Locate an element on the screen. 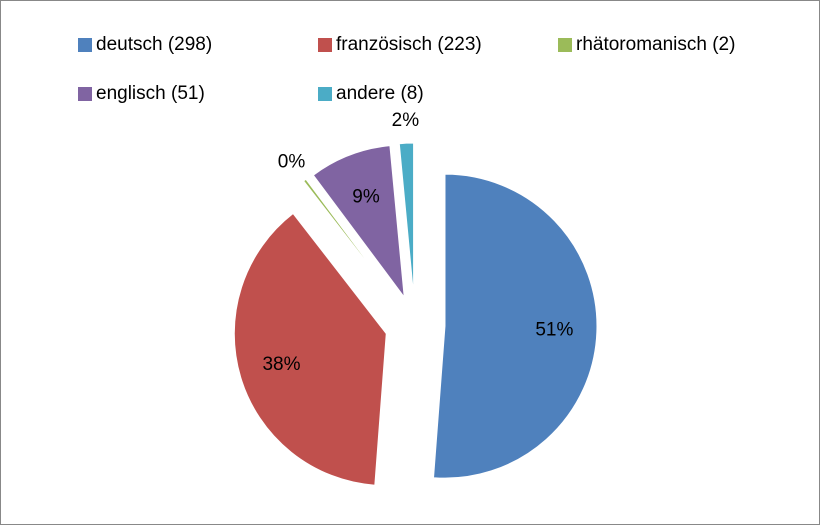 The width and height of the screenshot is (821, 526). data-label: 38% is located at coordinates (281, 364).